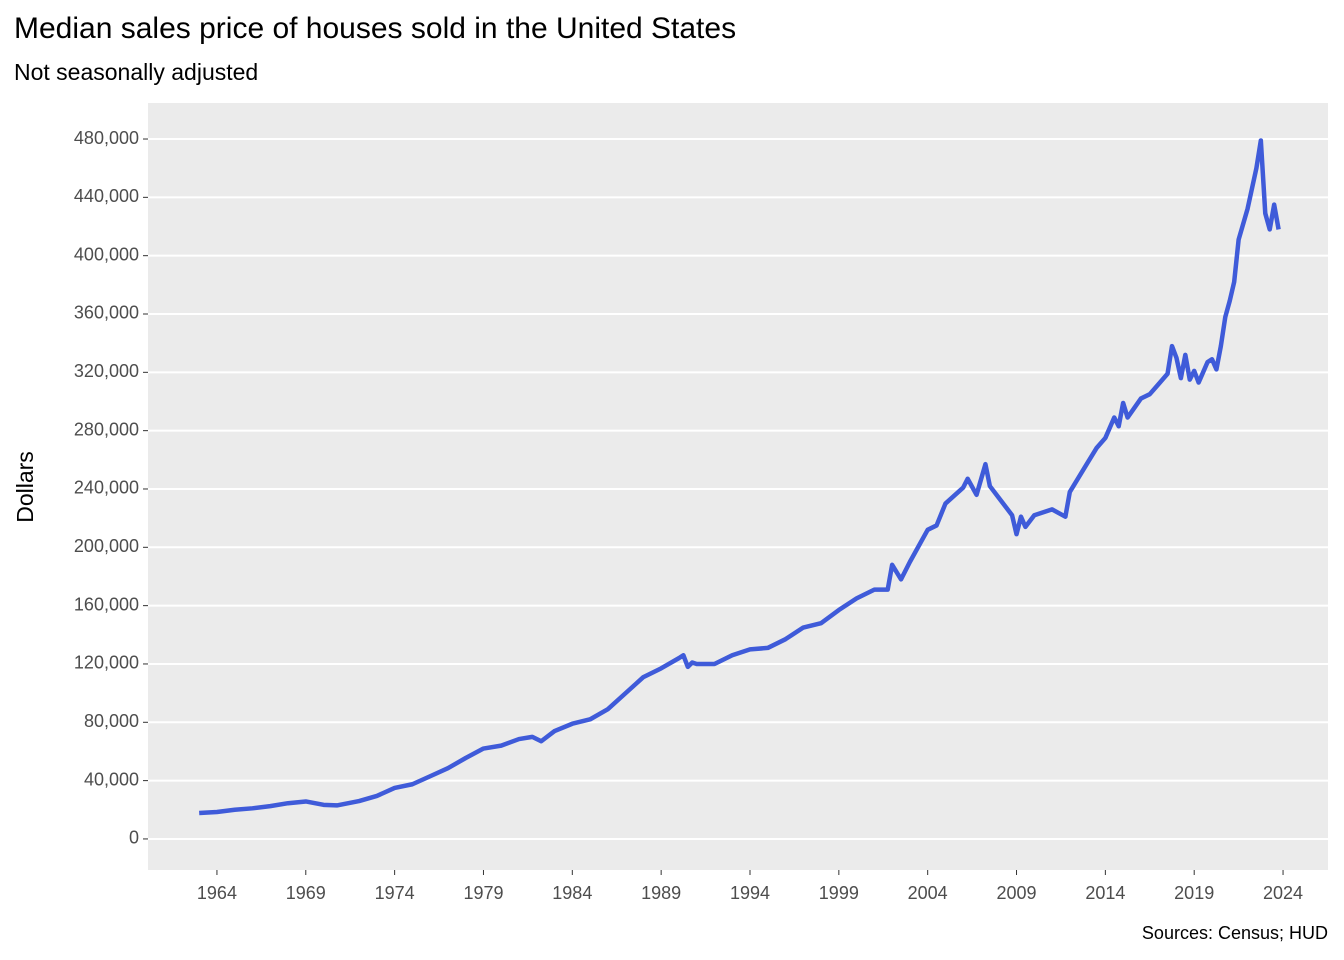 The image size is (1344, 960). I want to click on y-tick-label: 80,000, so click(111, 721).